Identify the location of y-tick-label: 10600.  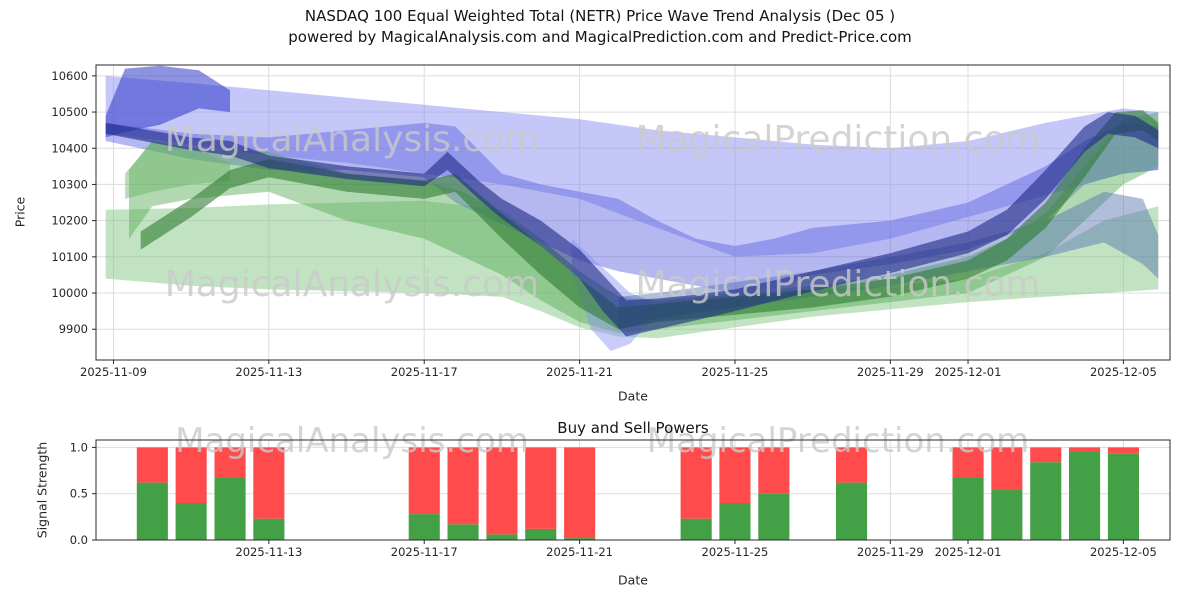
(69, 76).